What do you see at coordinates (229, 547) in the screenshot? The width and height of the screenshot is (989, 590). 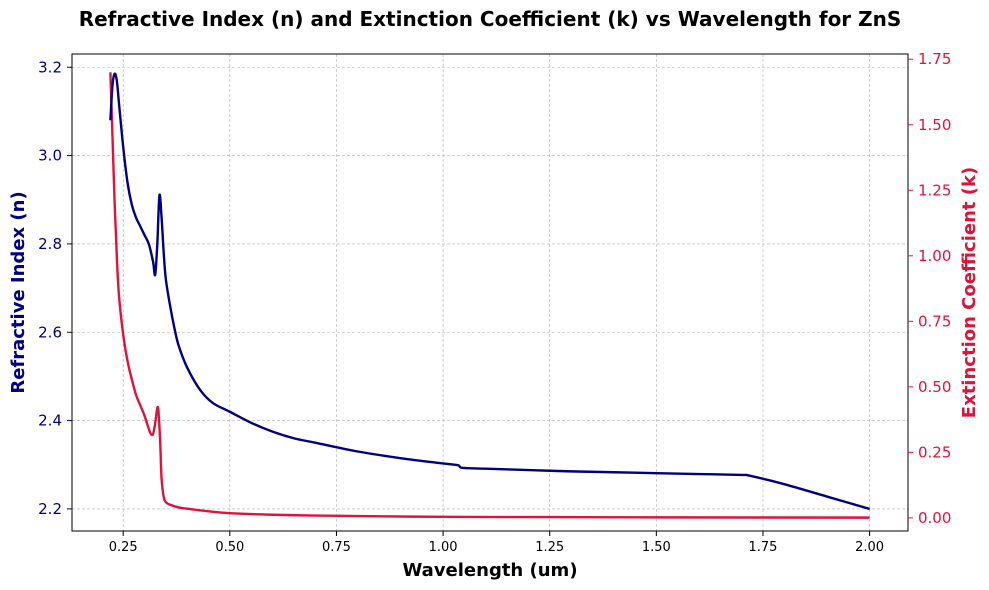 I see `x-tick-label: 0.50` at bounding box center [229, 547].